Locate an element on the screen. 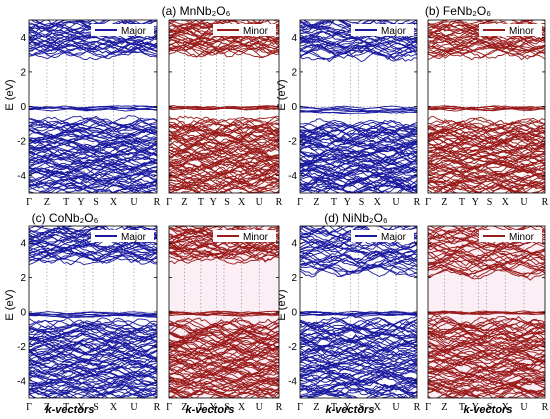 This screenshot has width=550, height=419. legend-box is located at coordinates (122, 30).